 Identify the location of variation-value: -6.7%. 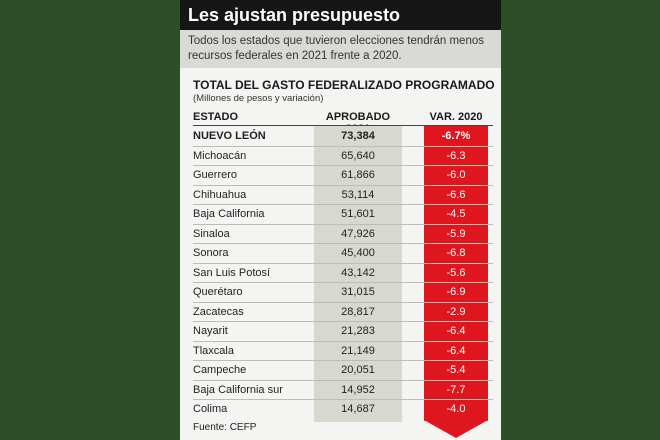
(456, 136).